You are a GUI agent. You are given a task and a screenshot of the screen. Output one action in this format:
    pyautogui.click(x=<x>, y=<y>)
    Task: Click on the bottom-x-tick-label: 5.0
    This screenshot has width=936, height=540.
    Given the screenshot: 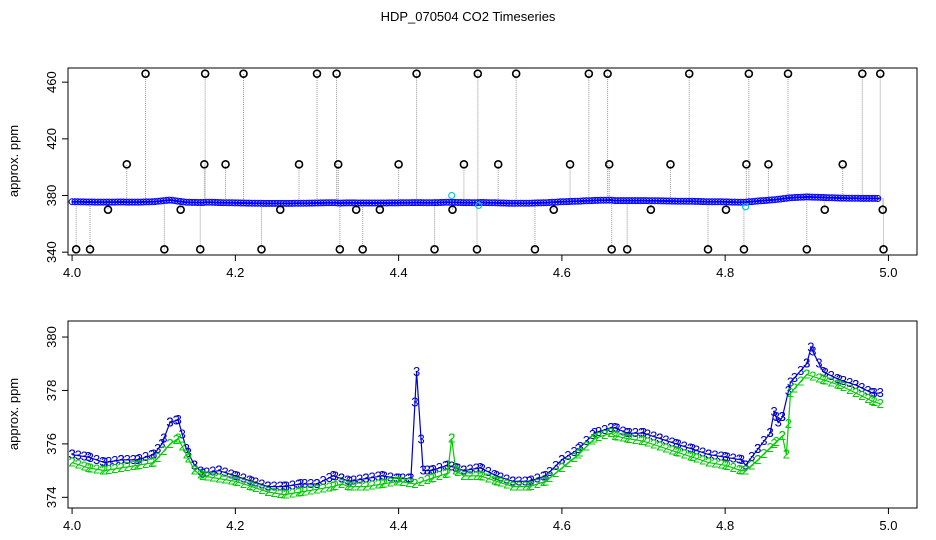 What is the action you would take?
    pyautogui.click(x=888, y=525)
    